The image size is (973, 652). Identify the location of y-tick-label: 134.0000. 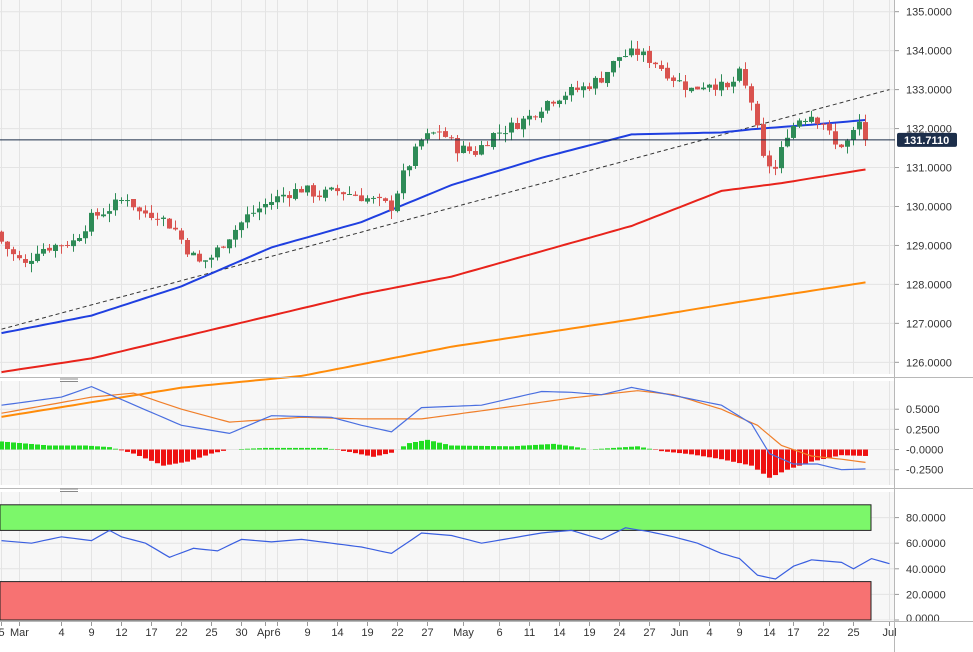
(929, 52).